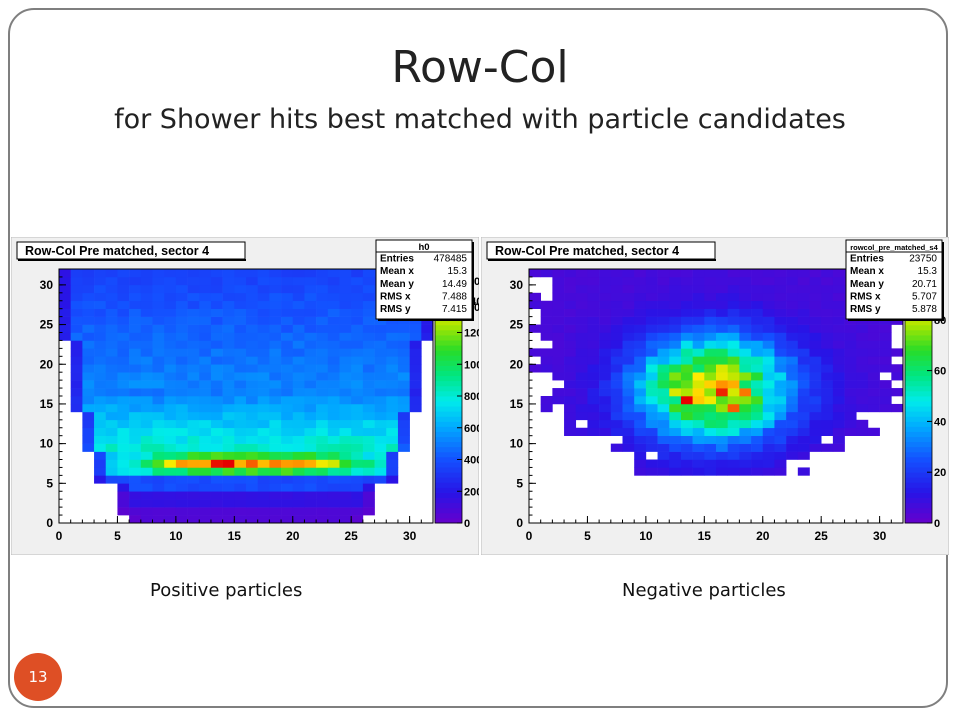  What do you see at coordinates (940, 422) in the screenshot?
I see `colorbar-tick-label: 40` at bounding box center [940, 422].